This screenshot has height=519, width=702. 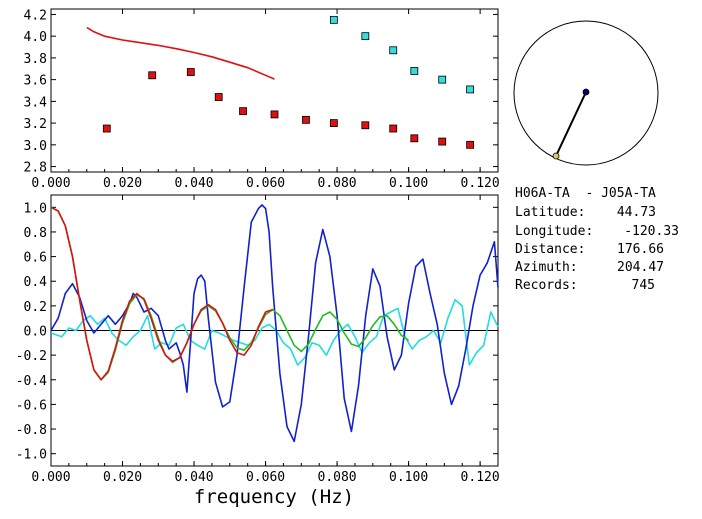 What do you see at coordinates (651, 231) in the screenshot?
I see `longitude-value: -120.33` at bounding box center [651, 231].